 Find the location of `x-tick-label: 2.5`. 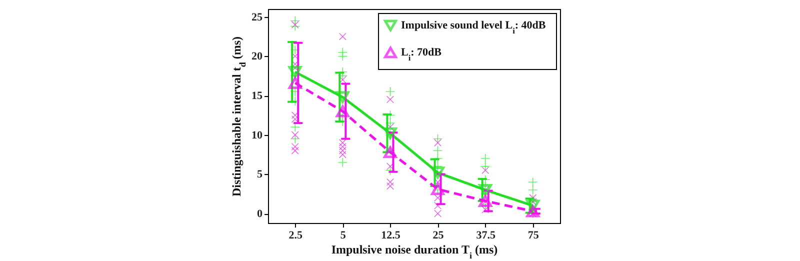

x-tick-label: 2.5 is located at coordinates (295, 236).